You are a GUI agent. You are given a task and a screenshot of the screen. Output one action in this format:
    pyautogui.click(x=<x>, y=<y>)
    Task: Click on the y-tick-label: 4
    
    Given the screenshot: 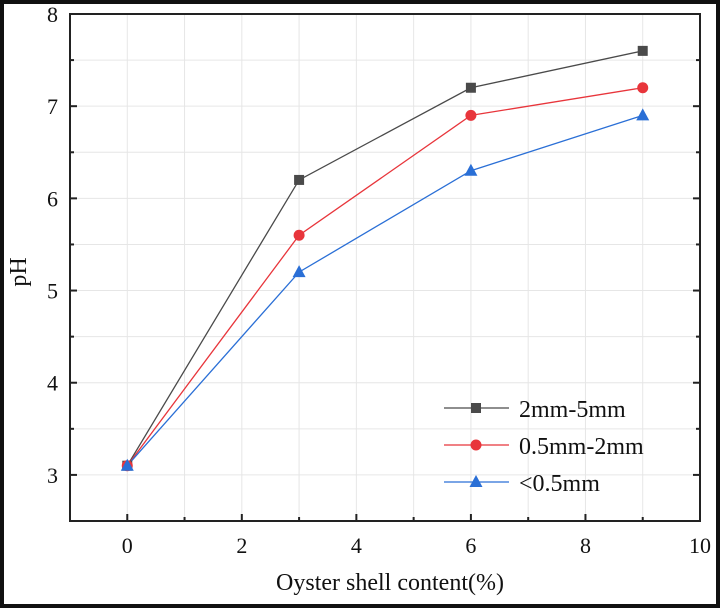 What is the action you would take?
    pyautogui.click(x=52, y=383)
    